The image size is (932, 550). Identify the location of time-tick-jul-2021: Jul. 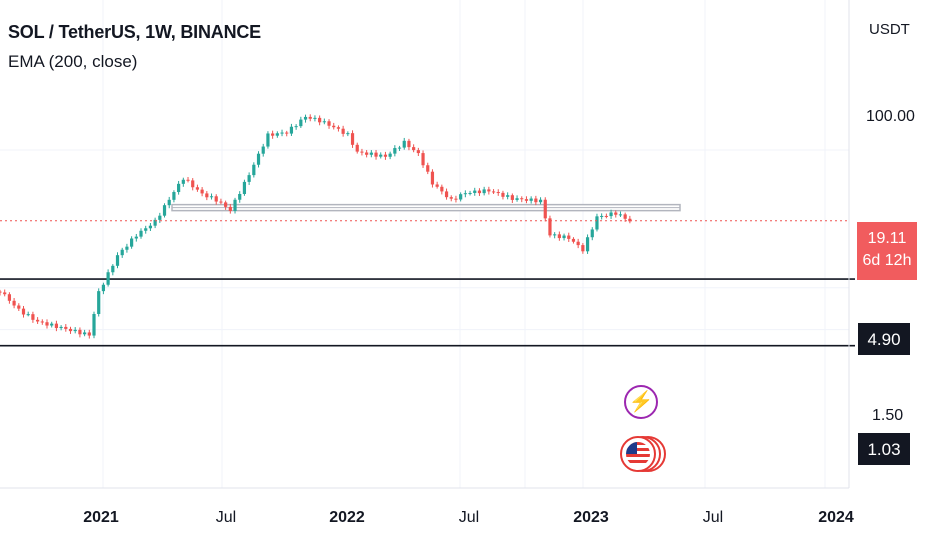
(226, 517).